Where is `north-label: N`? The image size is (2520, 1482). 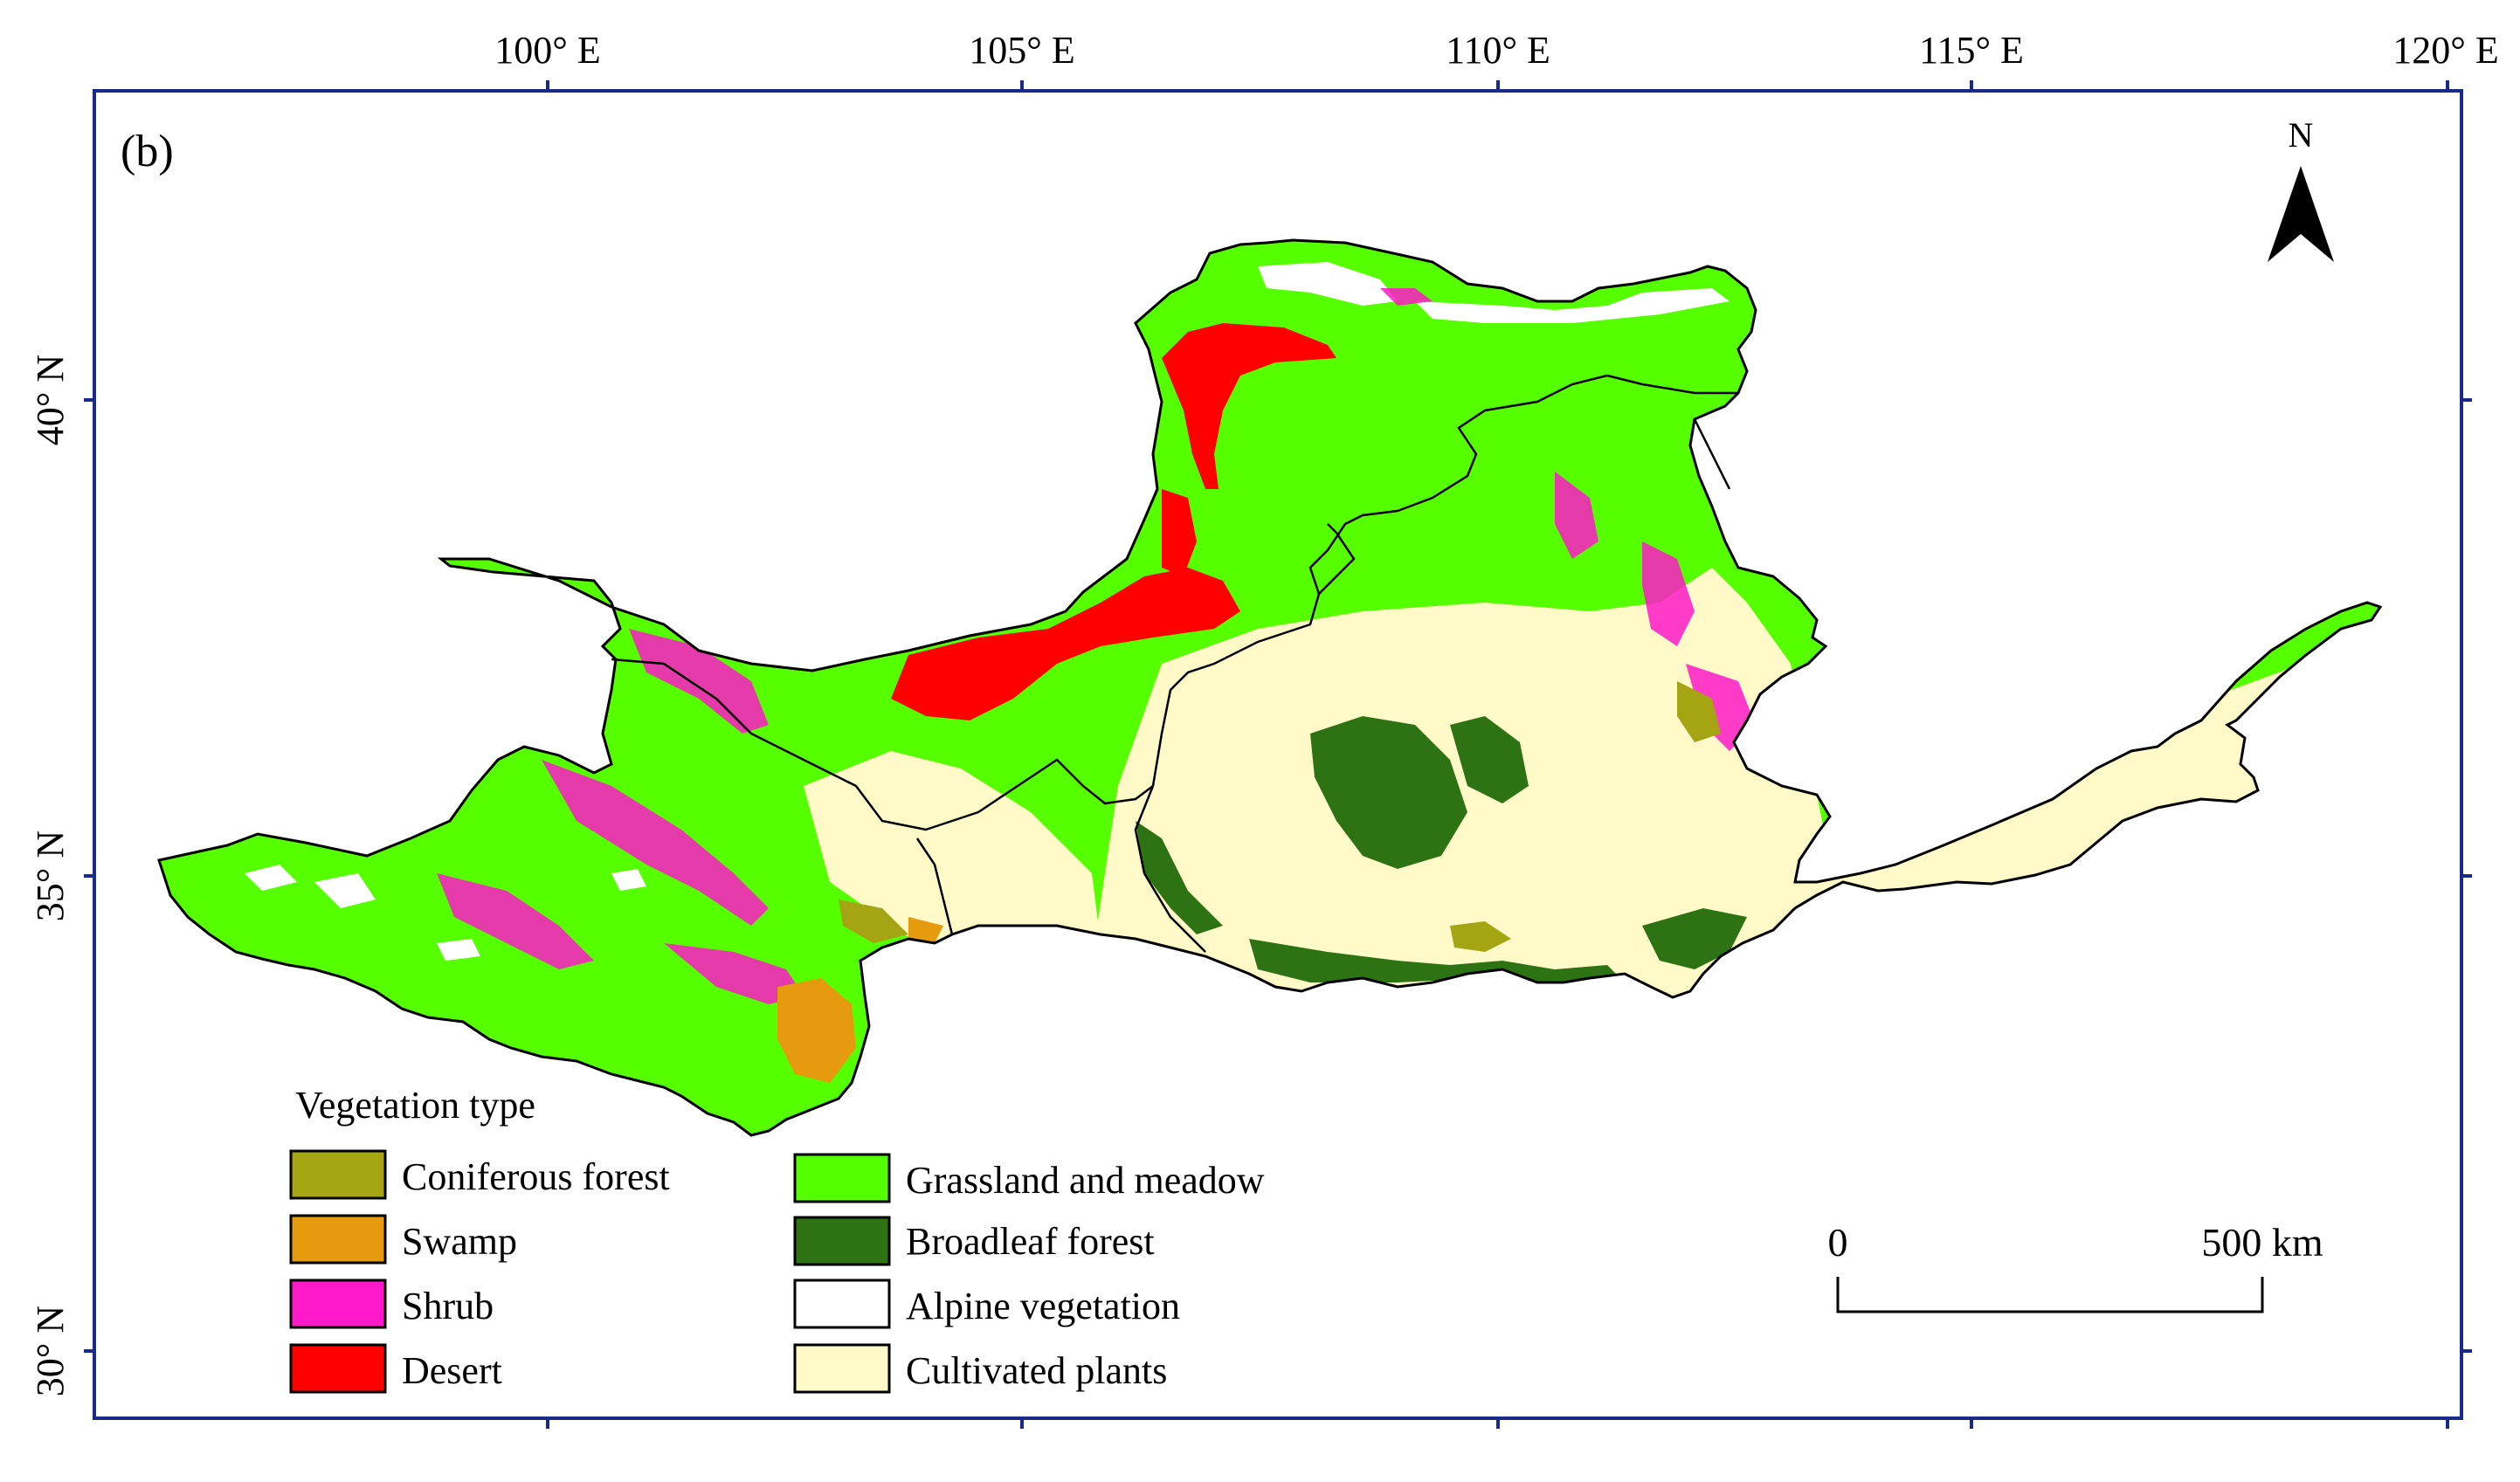
north-label: N is located at coordinates (2301, 135).